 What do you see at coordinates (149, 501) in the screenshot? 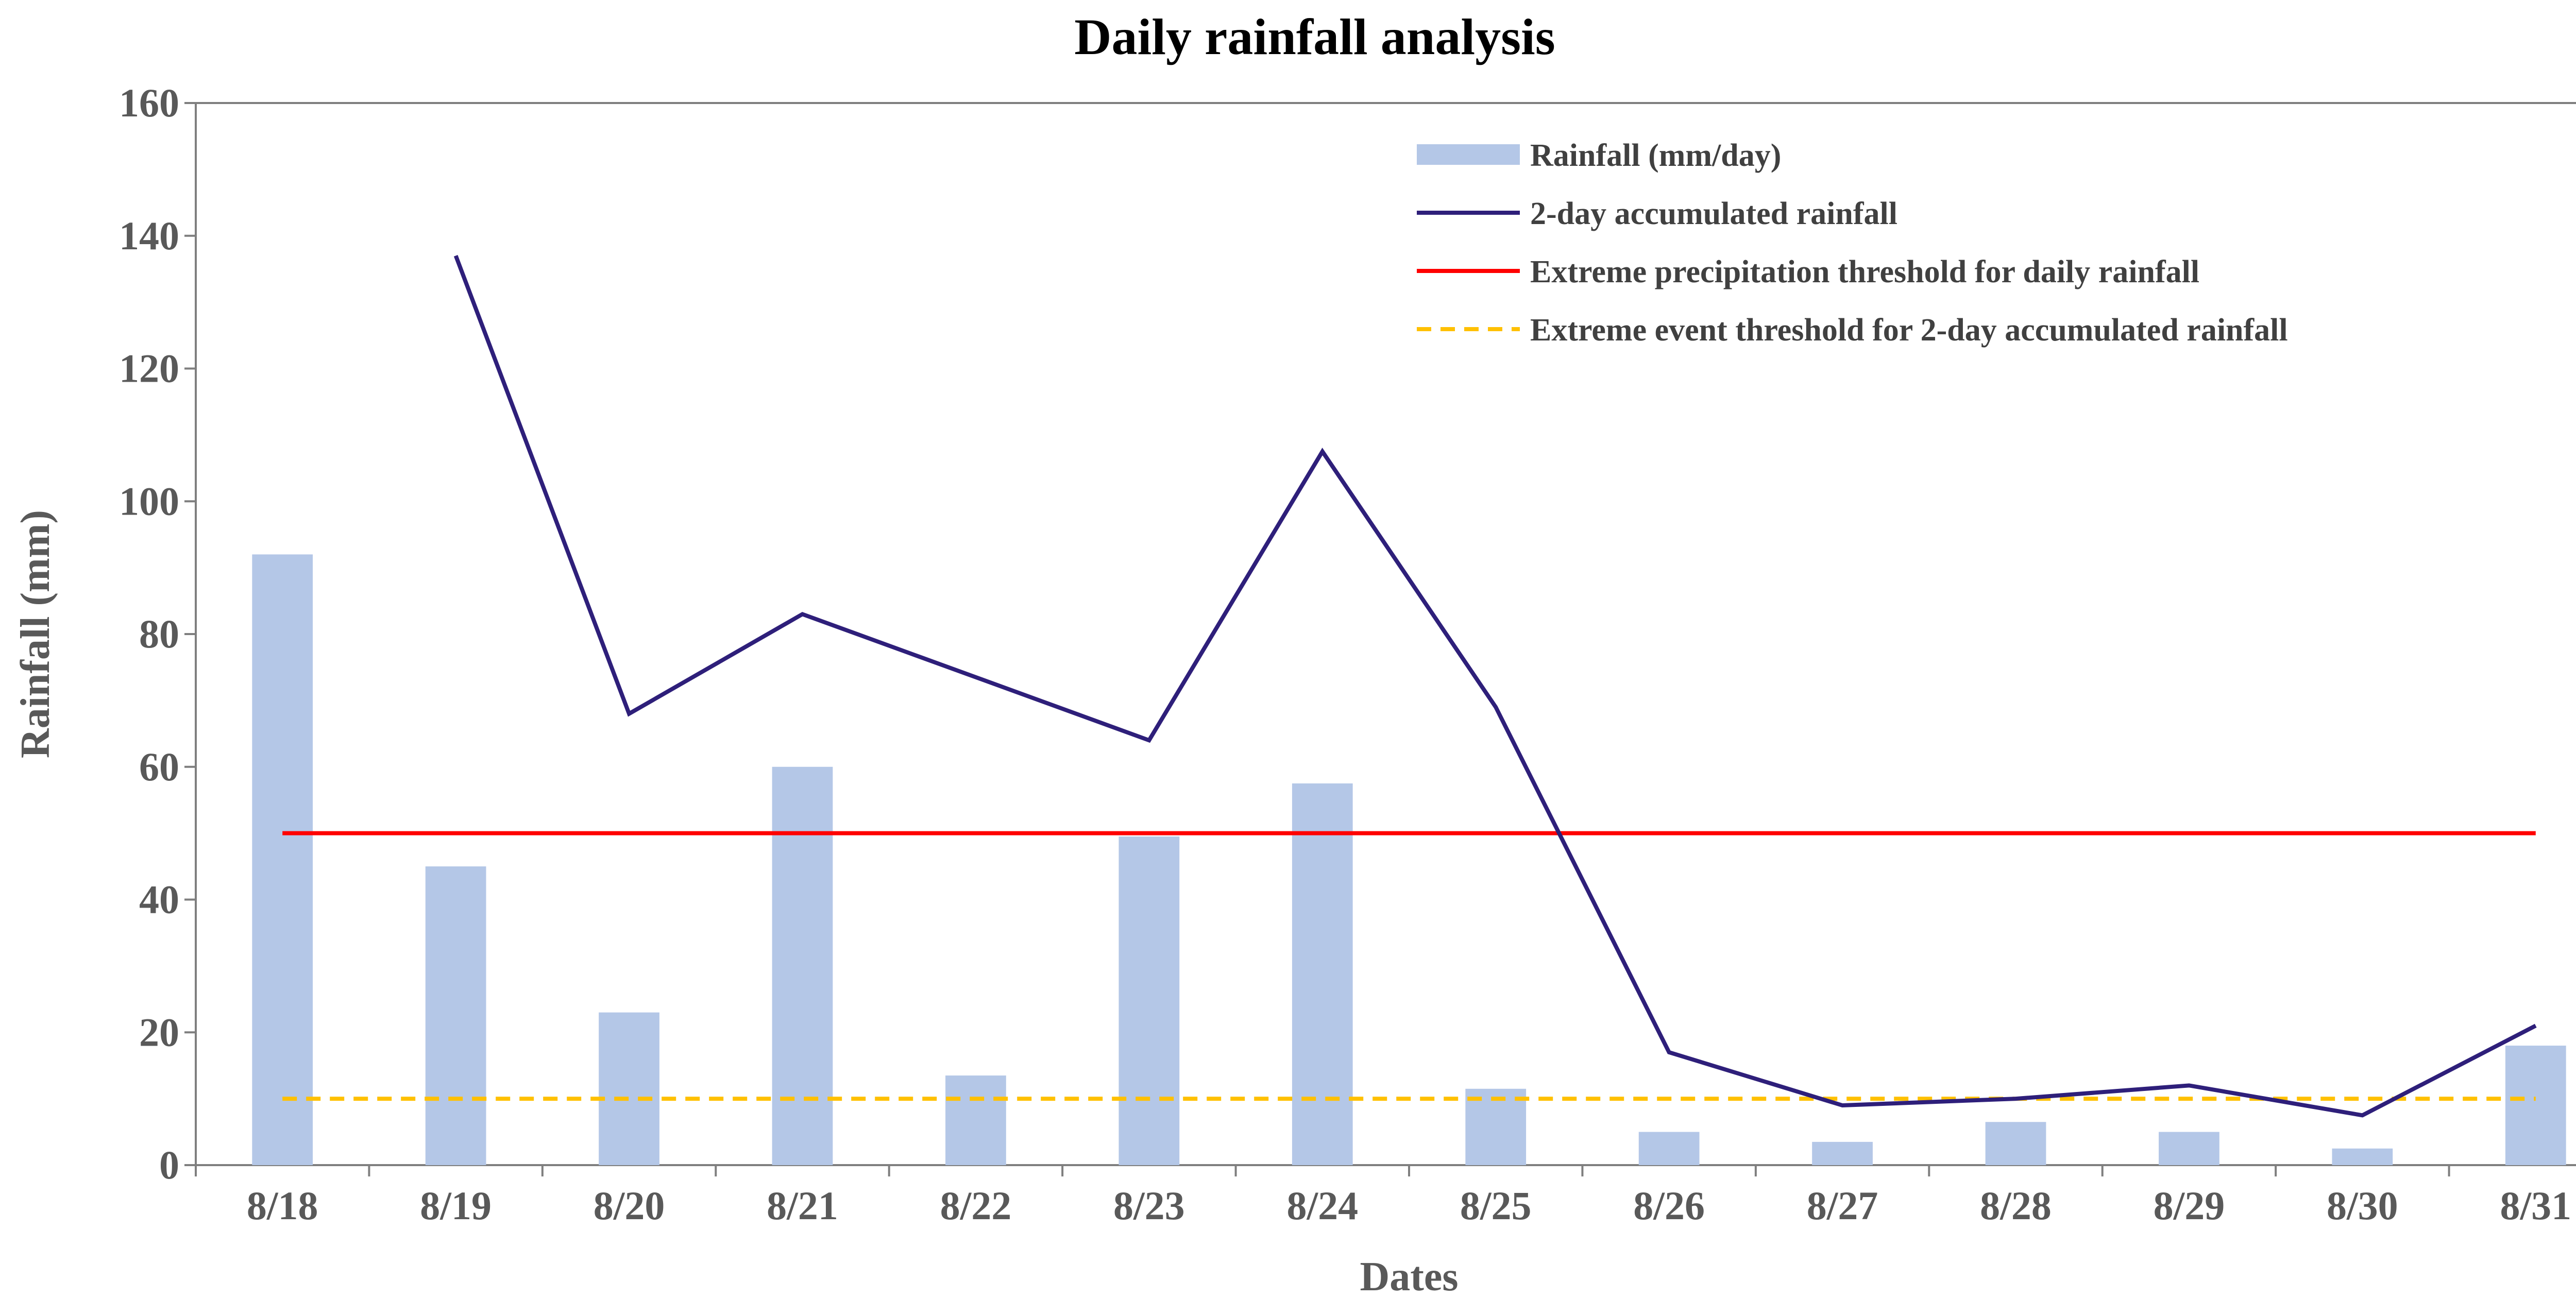
I see `y-tick-label: 100` at bounding box center [149, 501].